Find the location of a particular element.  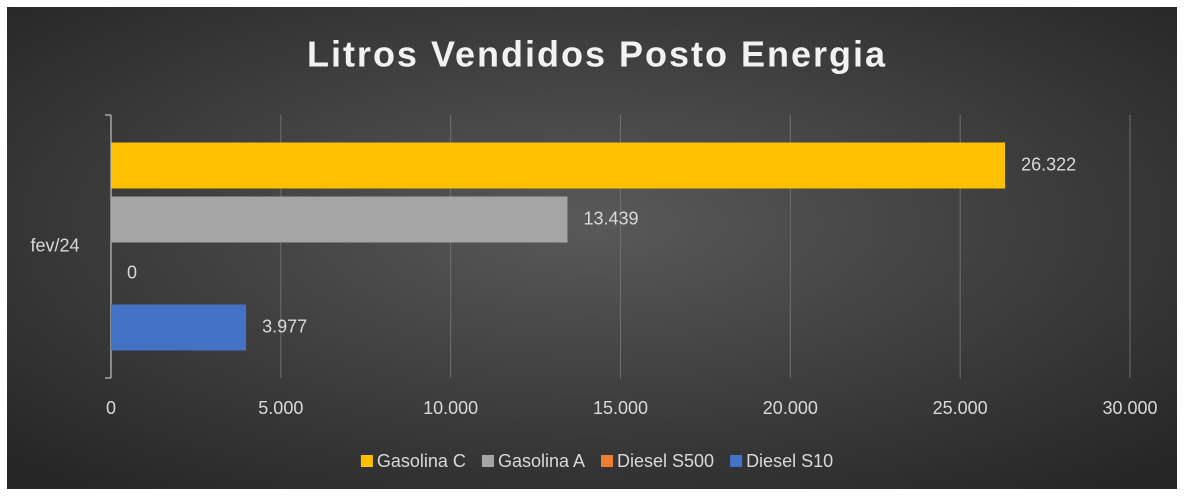

x-tick-label: 20.000 is located at coordinates (790, 408).